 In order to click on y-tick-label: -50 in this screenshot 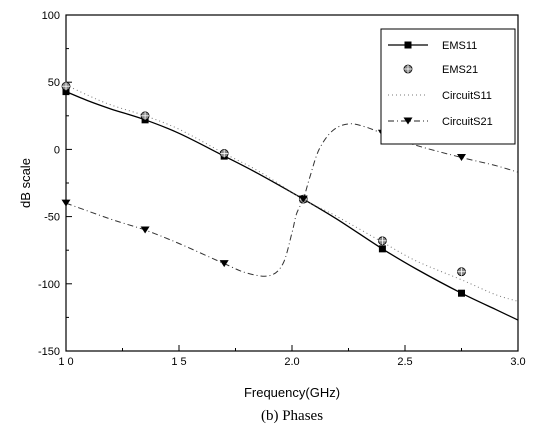, I will do `click(52, 218)`.